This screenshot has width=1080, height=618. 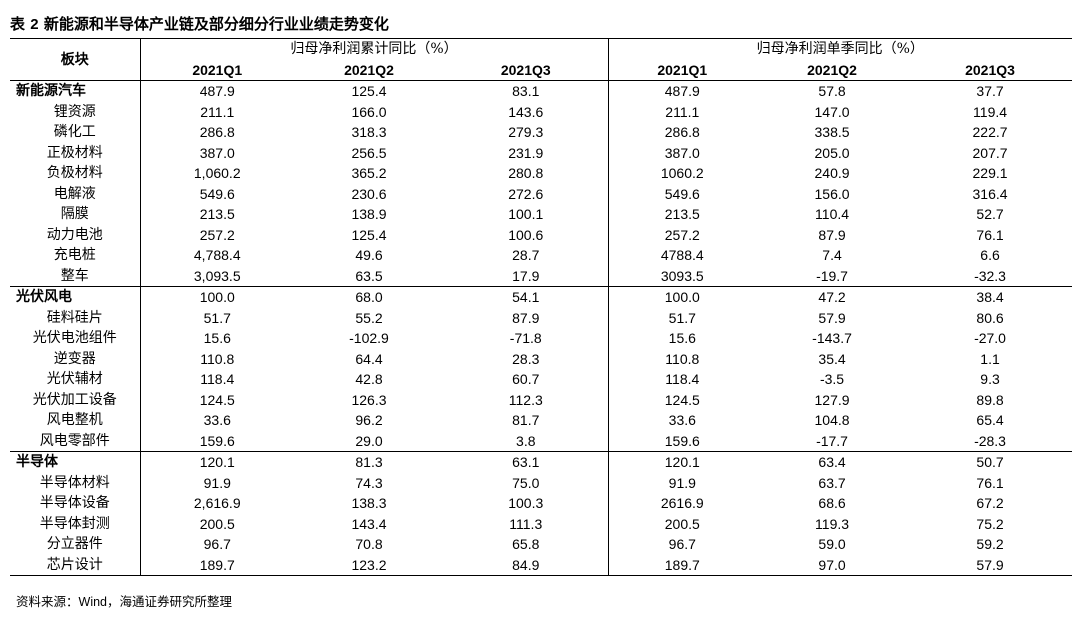 I want to click on subsector-name: 逆变器, so click(x=75, y=358).